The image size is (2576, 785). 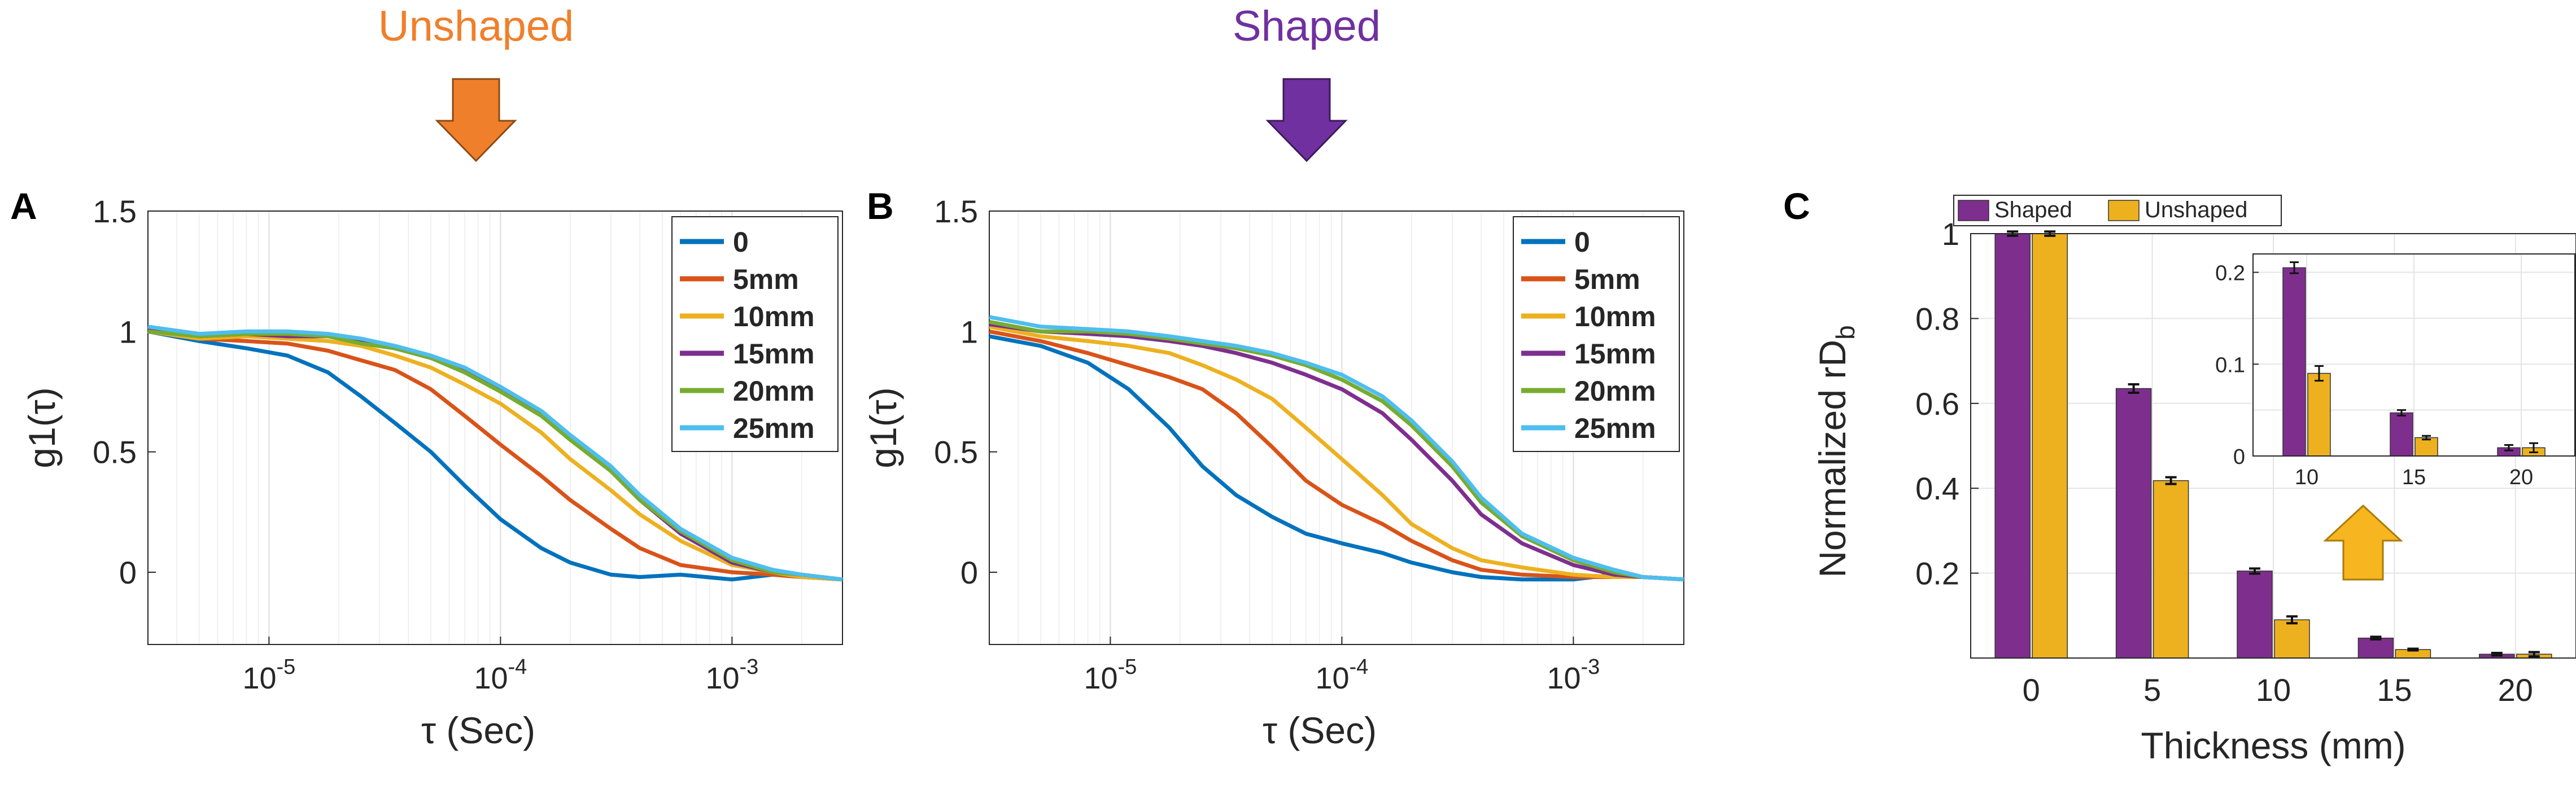 What do you see at coordinates (2230, 274) in the screenshot?
I see `inset-y-tick-label: 0.2` at bounding box center [2230, 274].